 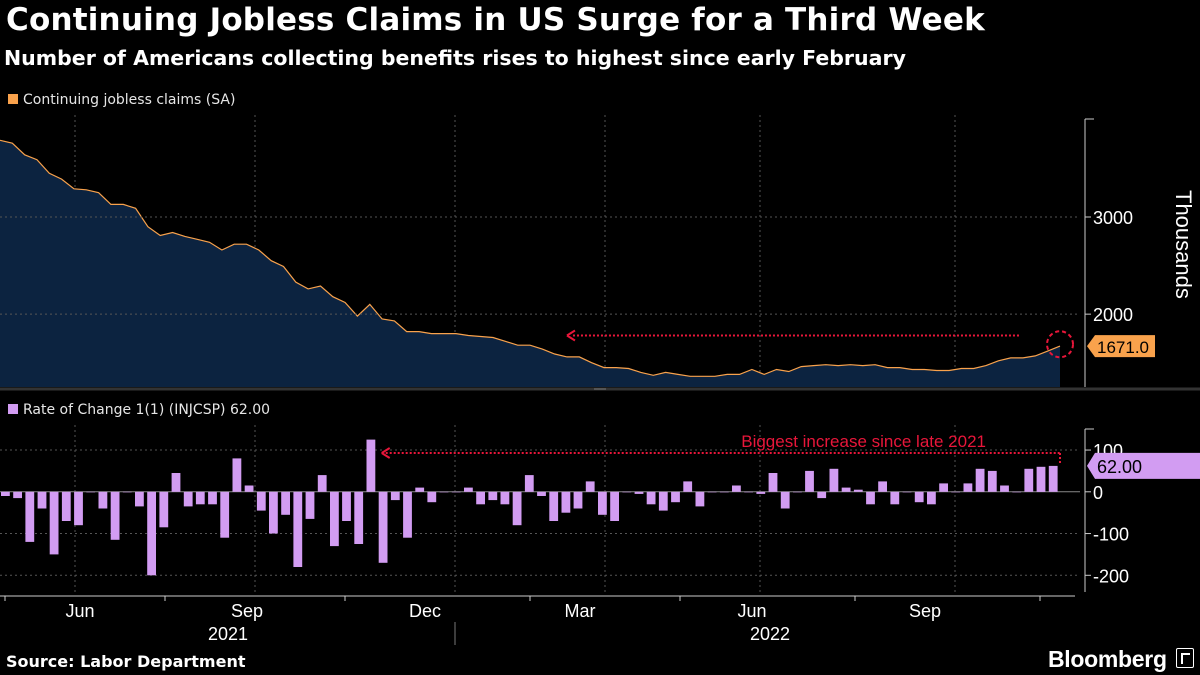 I want to click on legend-rate-label: Rate of Change 1(1) (INJCSP) 62.00, so click(x=147, y=410).